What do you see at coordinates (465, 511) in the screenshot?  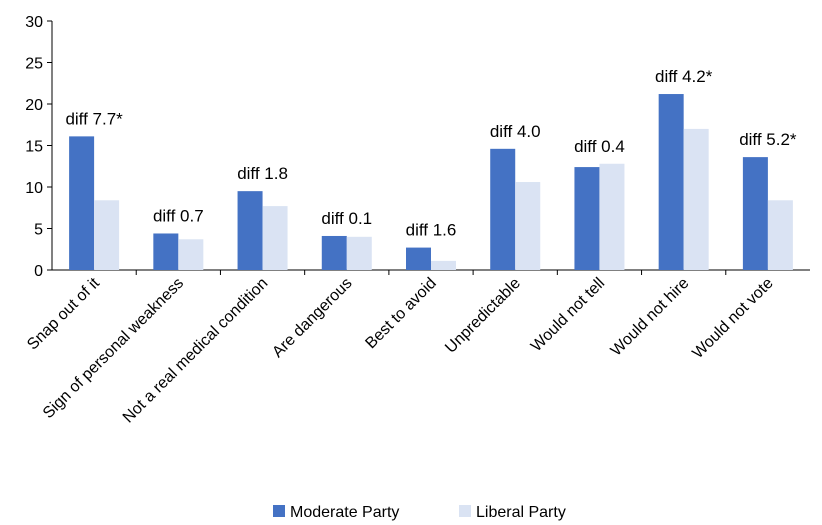 I see `legend-swatch-liberal` at bounding box center [465, 511].